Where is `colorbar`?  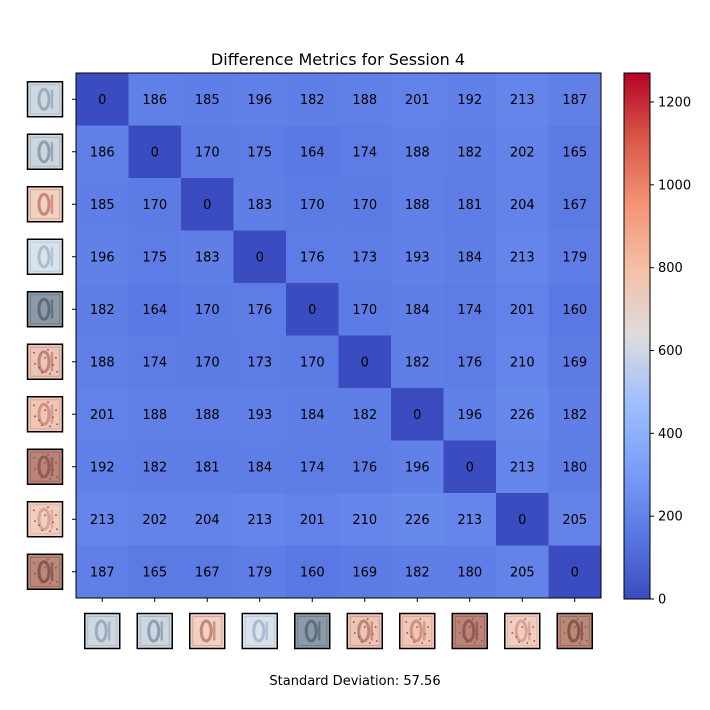 colorbar is located at coordinates (637, 336).